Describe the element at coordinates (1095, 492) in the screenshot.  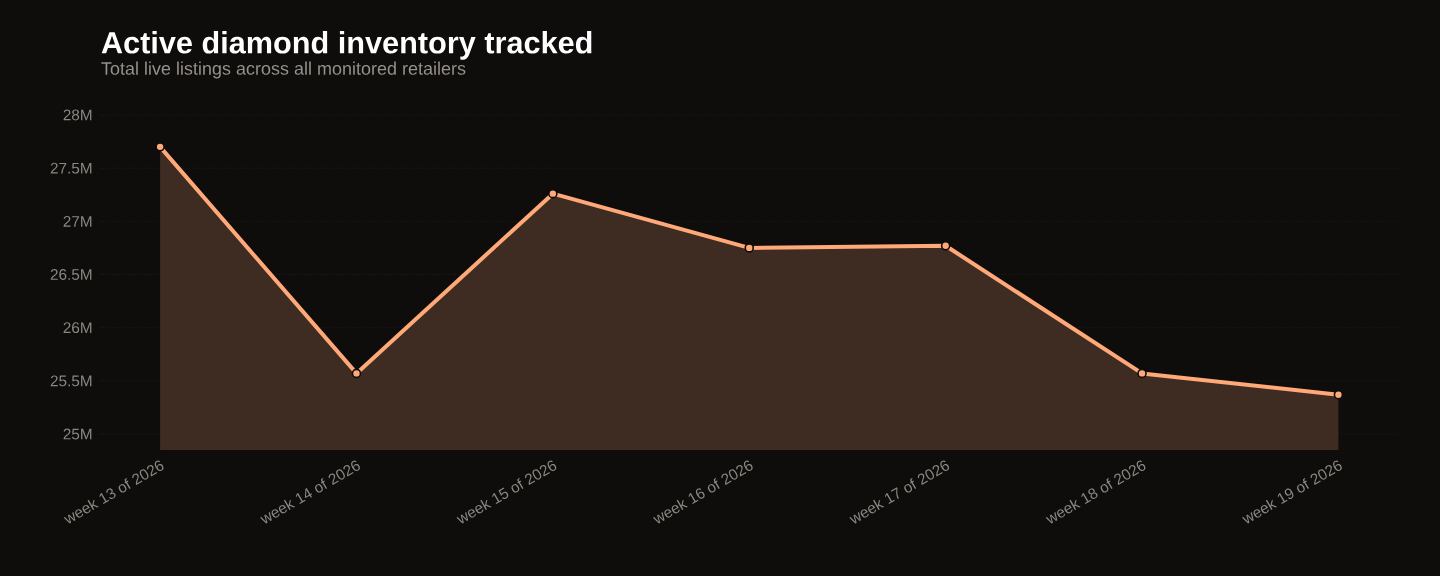
I see `x-tick-label: week 18 of 2026` at that location.